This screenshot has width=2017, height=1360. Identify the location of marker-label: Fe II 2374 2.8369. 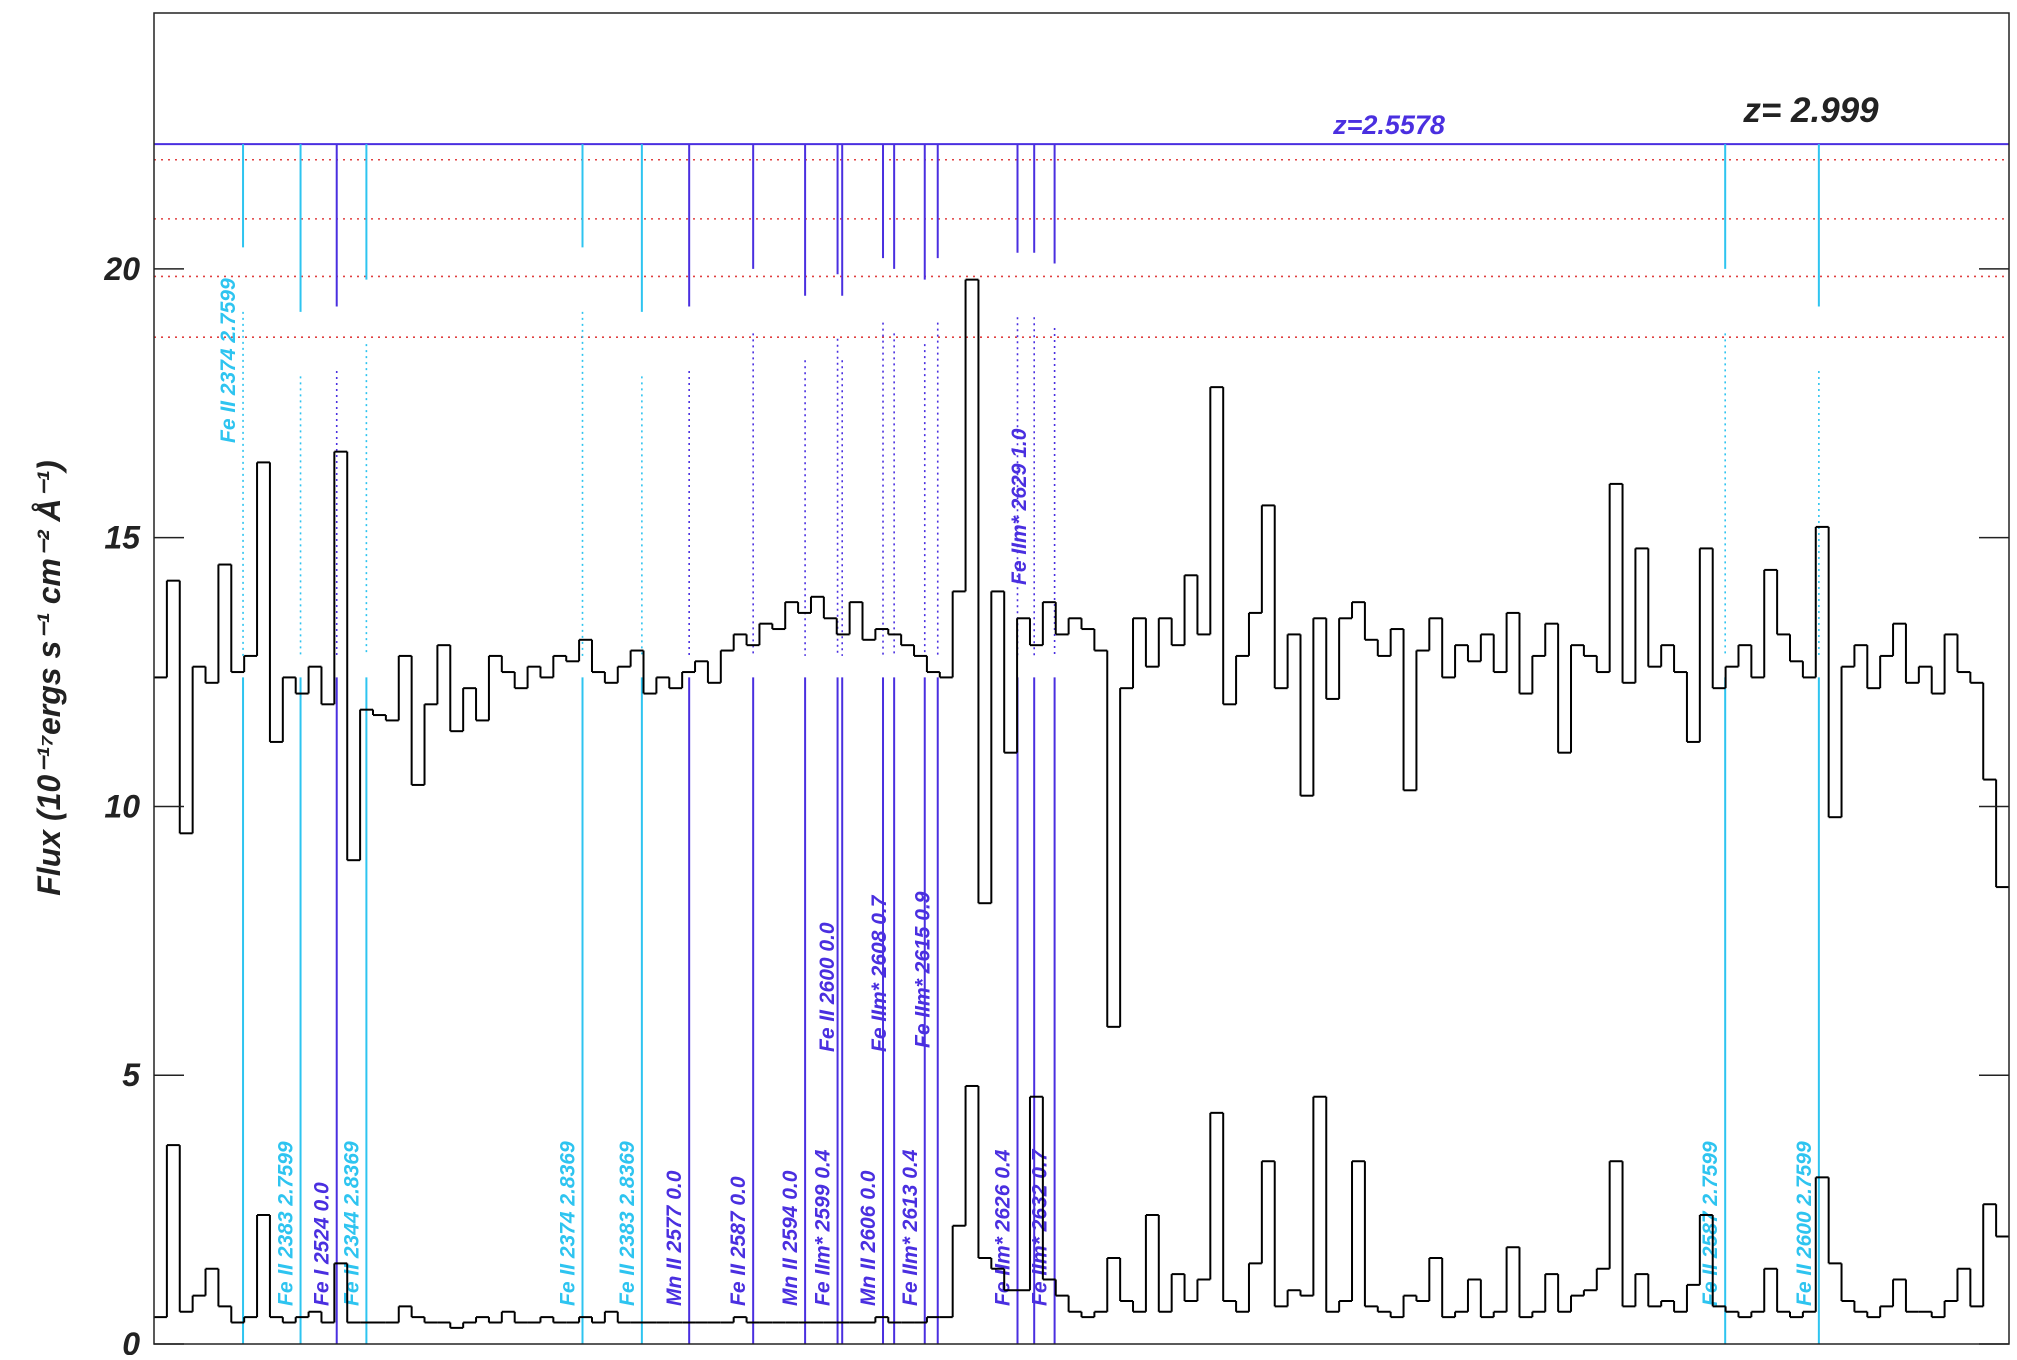
(568, 1223).